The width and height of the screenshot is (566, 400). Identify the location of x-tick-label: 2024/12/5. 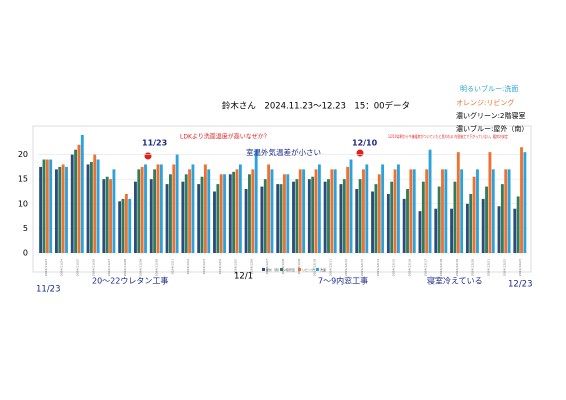
(236, 266).